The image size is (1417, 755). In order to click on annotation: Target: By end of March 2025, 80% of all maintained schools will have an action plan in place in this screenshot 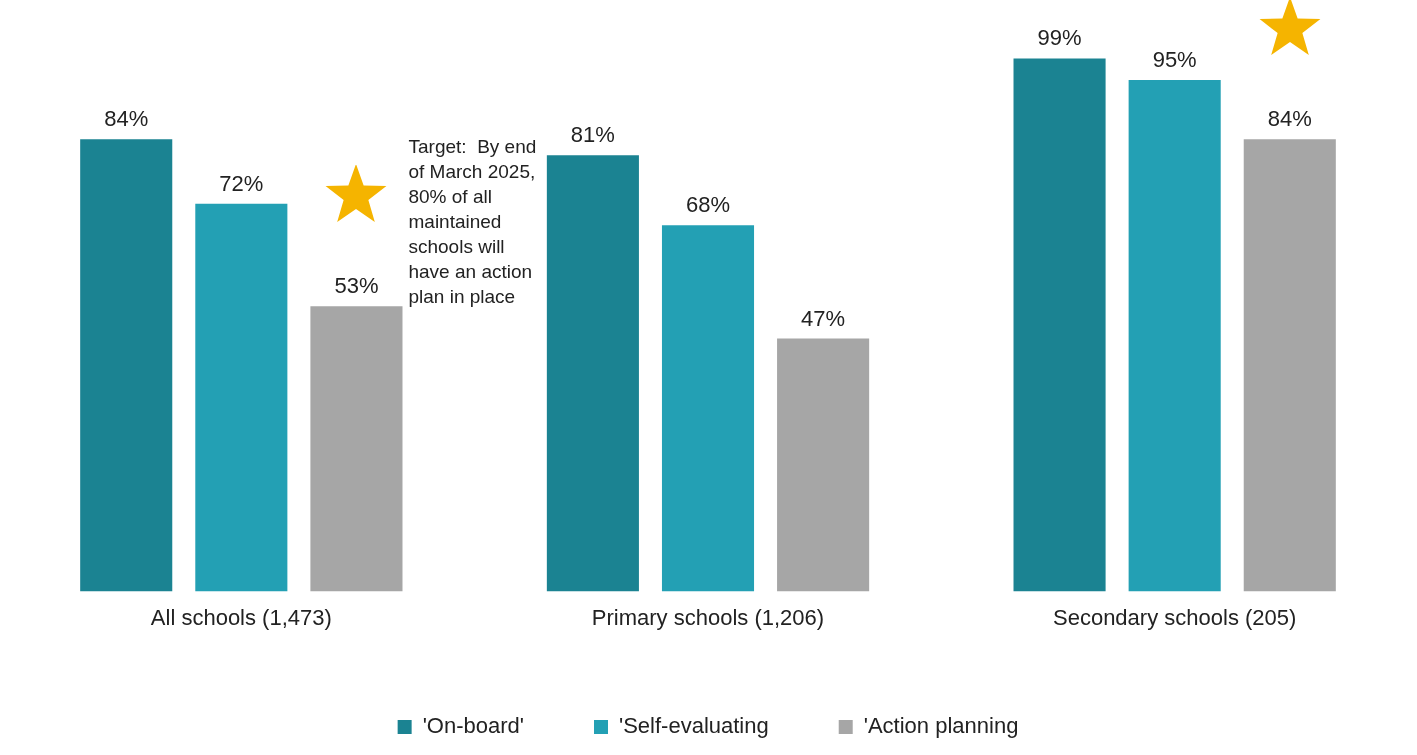, I will do `click(472, 221)`.